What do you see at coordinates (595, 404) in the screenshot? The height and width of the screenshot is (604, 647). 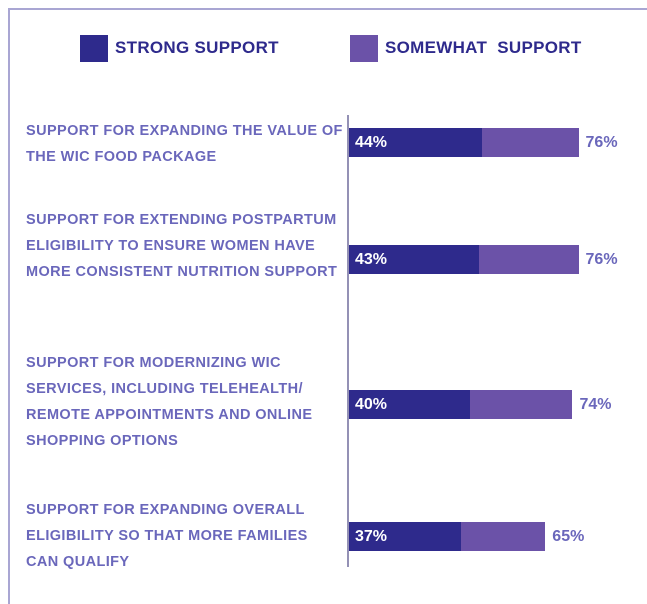 I see `total-label: 74%` at bounding box center [595, 404].